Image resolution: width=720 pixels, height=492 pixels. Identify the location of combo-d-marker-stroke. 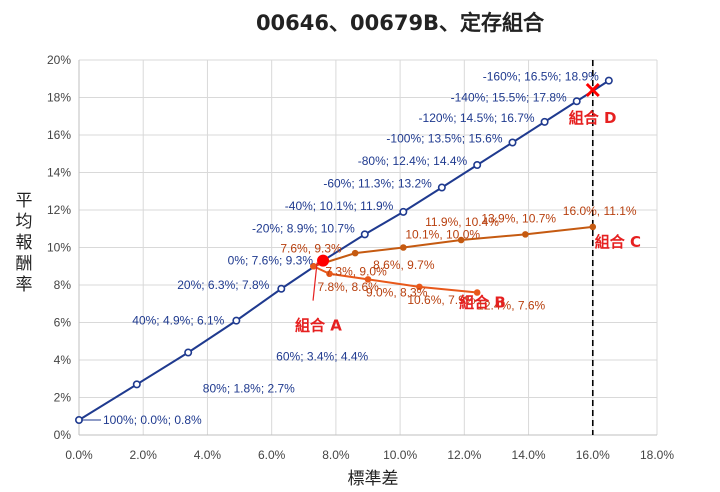
(592, 90).